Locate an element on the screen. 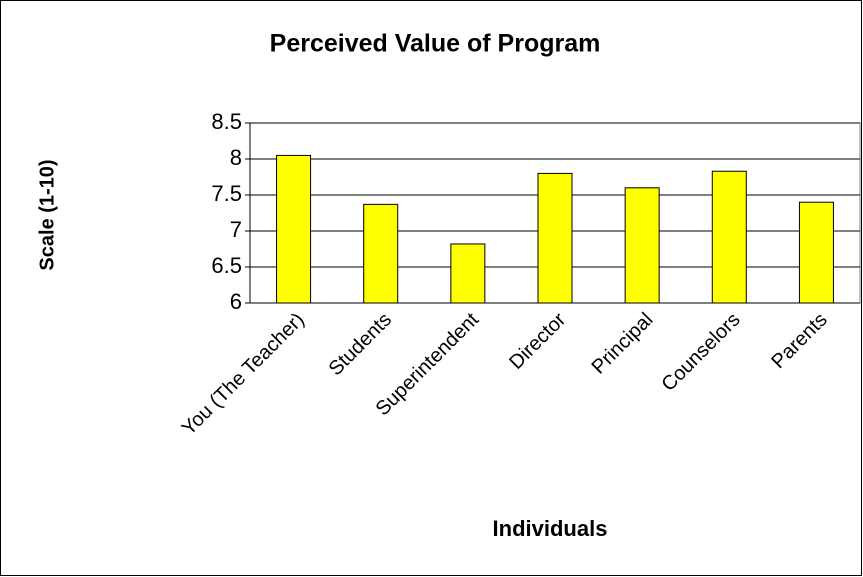  chart-title: Perceived Value of Program is located at coordinates (435, 44).